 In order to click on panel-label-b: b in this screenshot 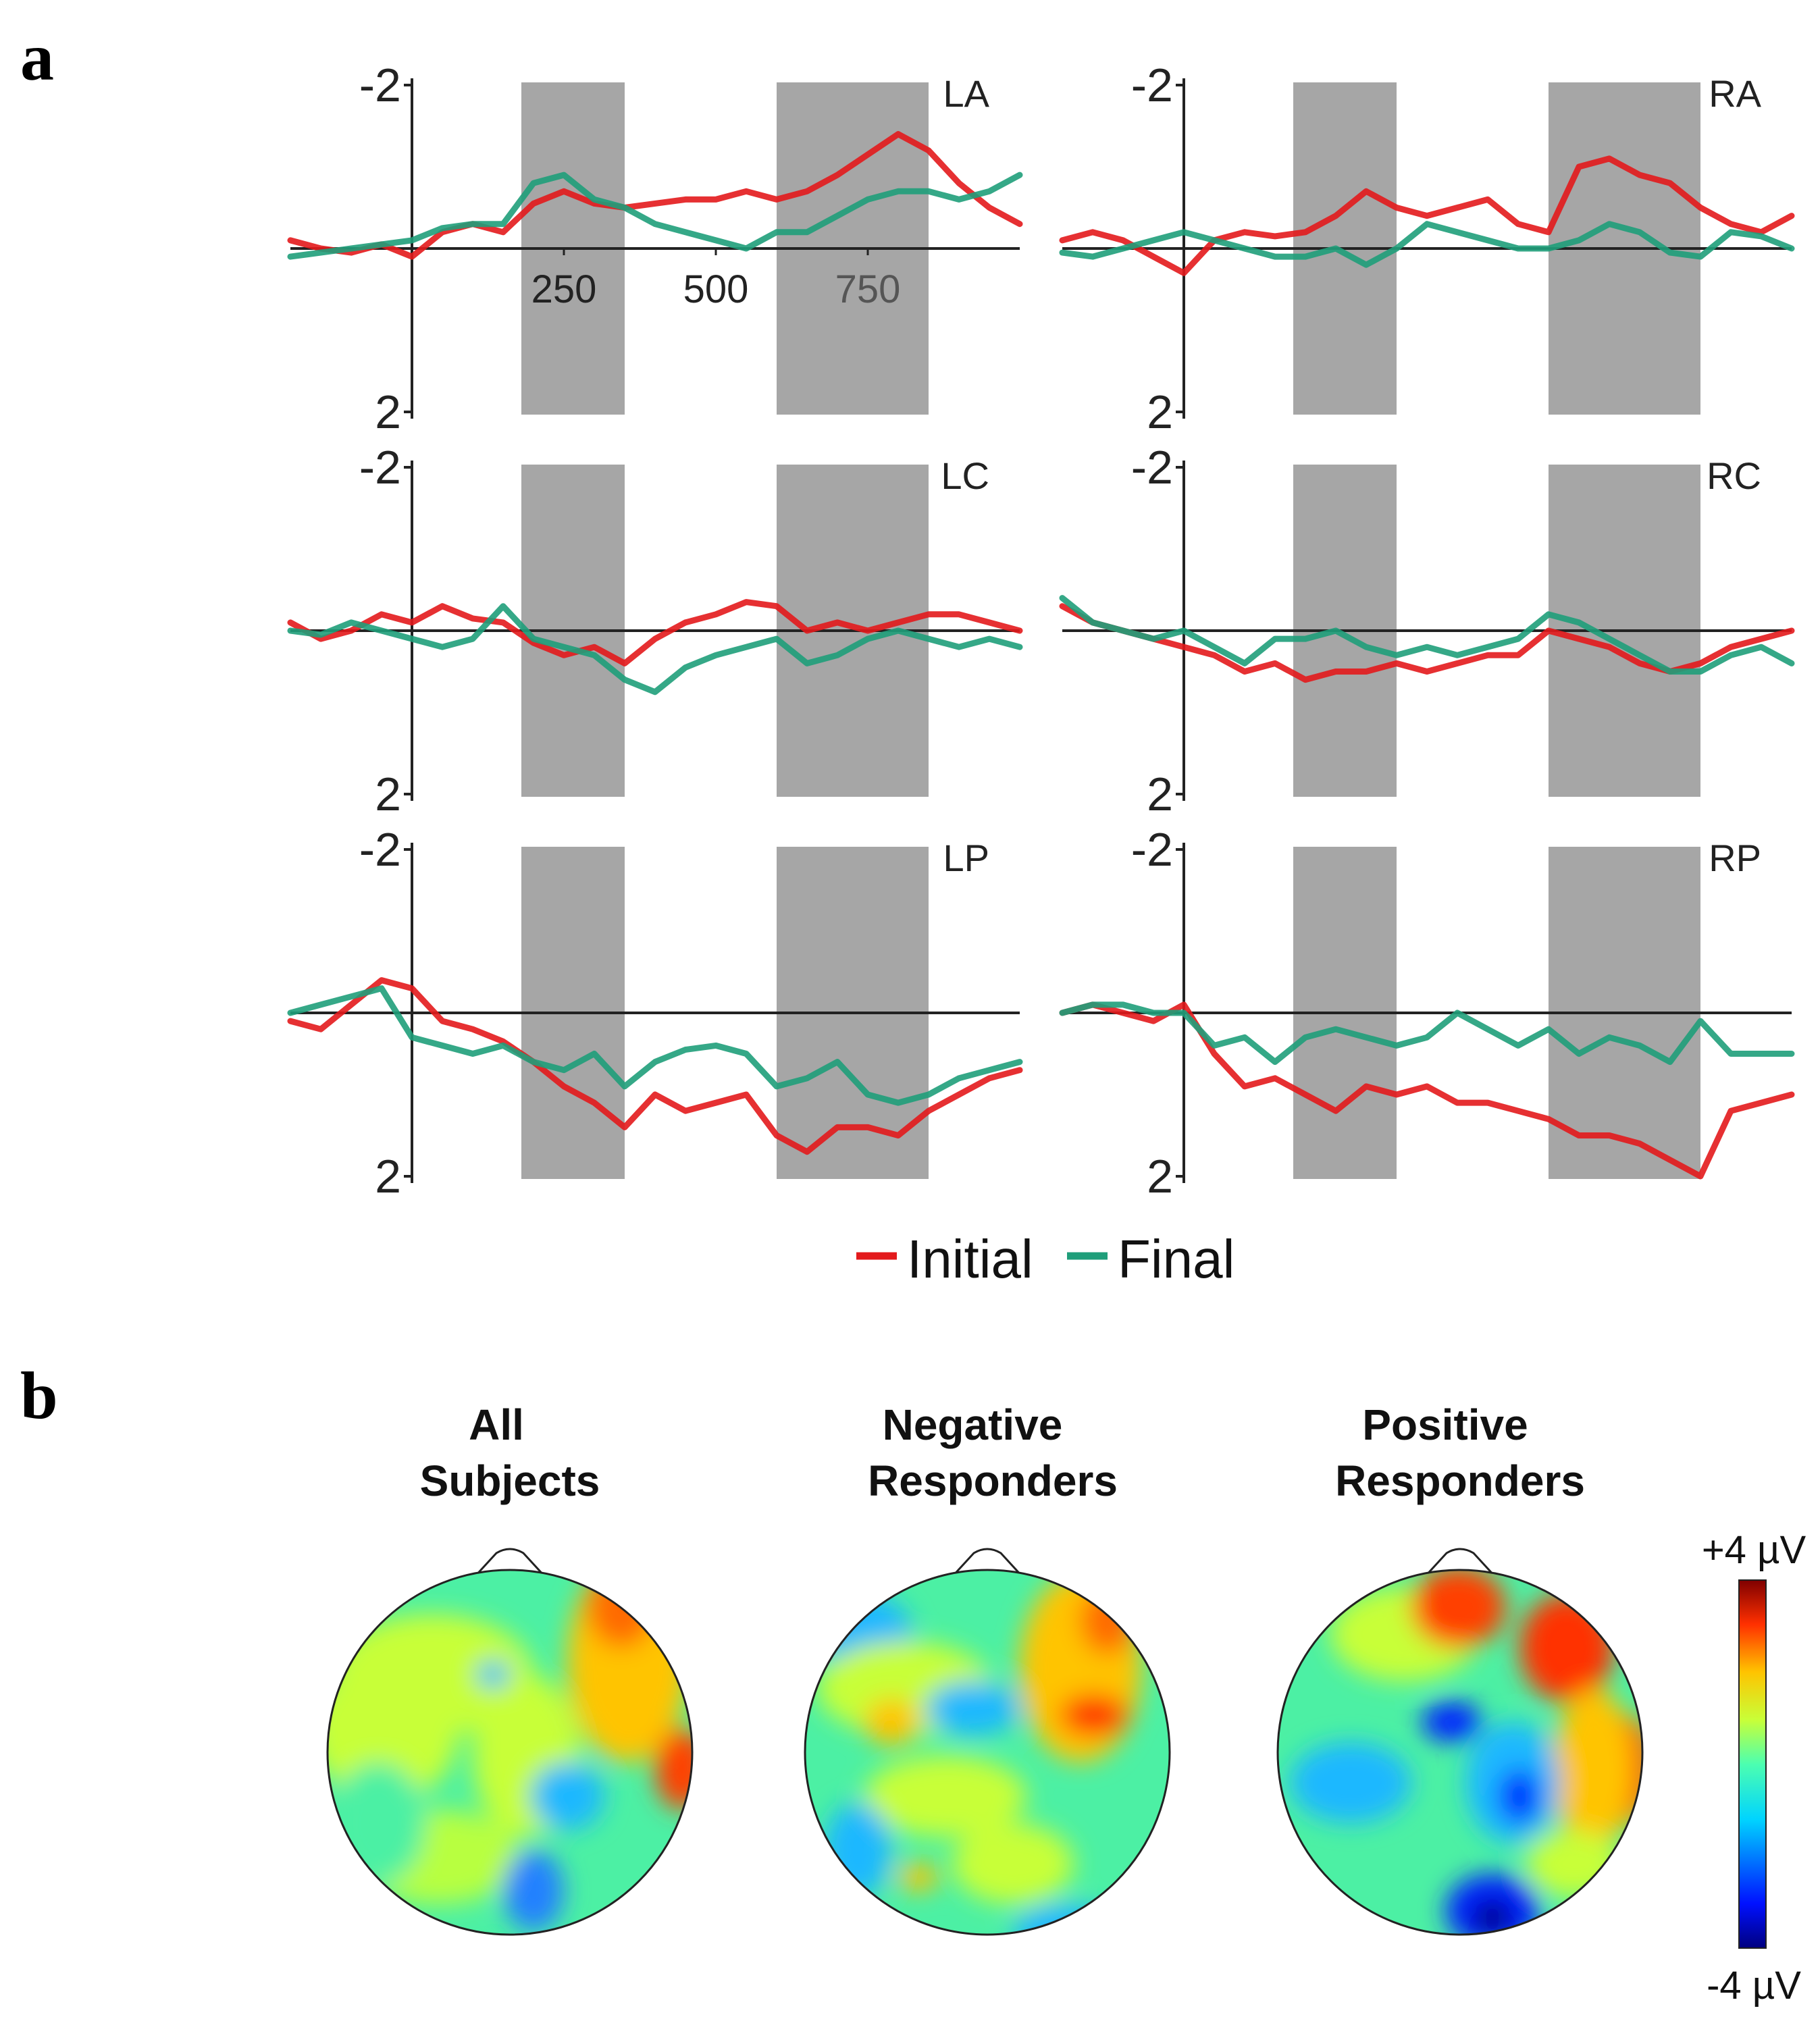, I will do `click(39, 1396)`.